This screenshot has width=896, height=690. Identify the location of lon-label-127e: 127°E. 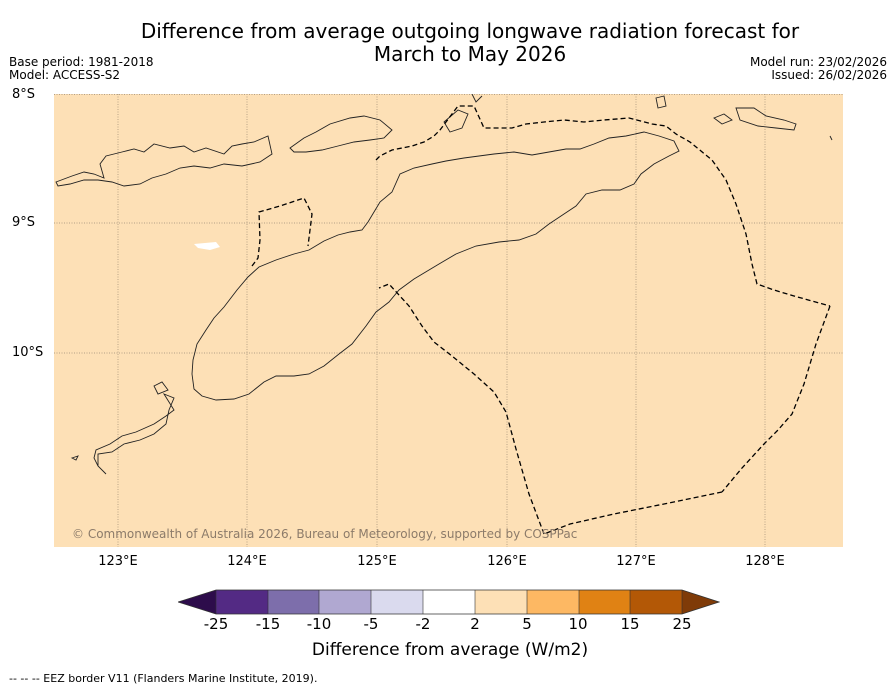
(636, 561).